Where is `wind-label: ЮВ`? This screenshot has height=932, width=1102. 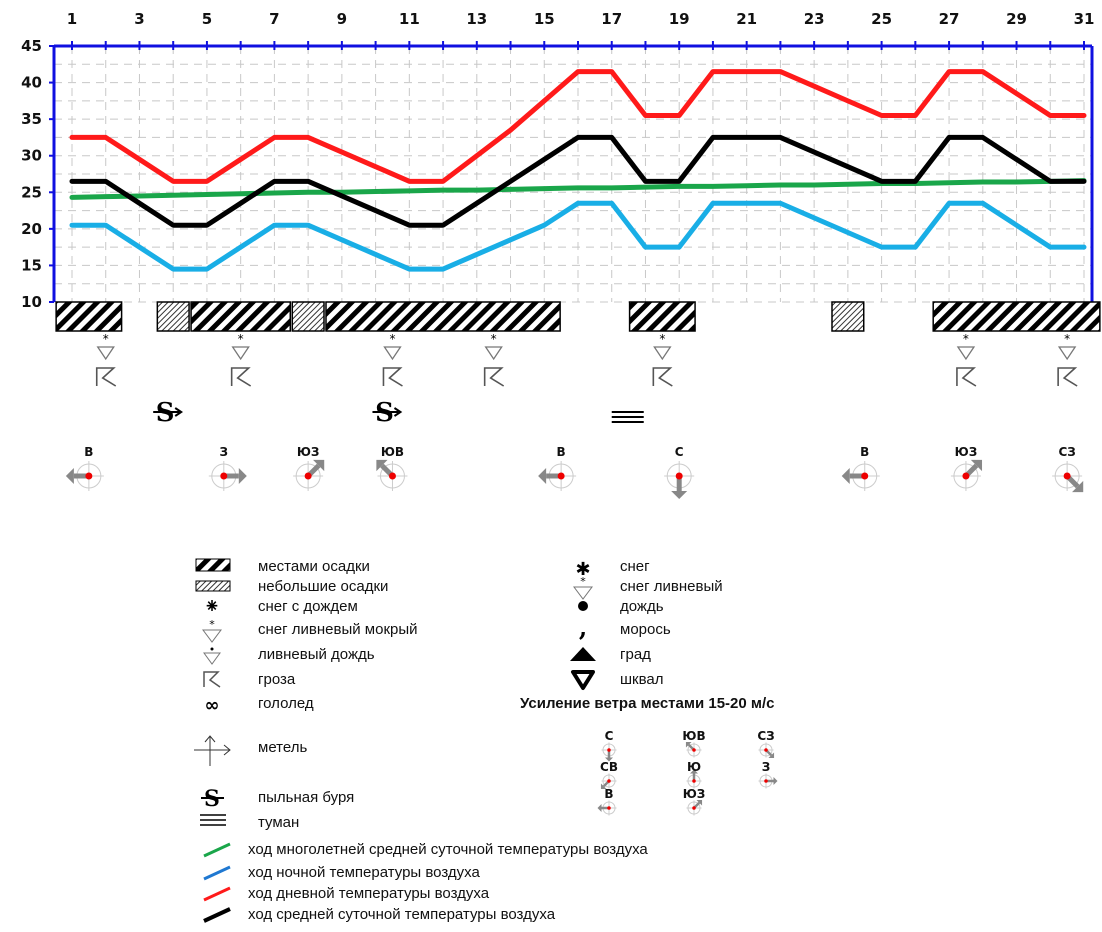
wind-label: ЮВ is located at coordinates (392, 452).